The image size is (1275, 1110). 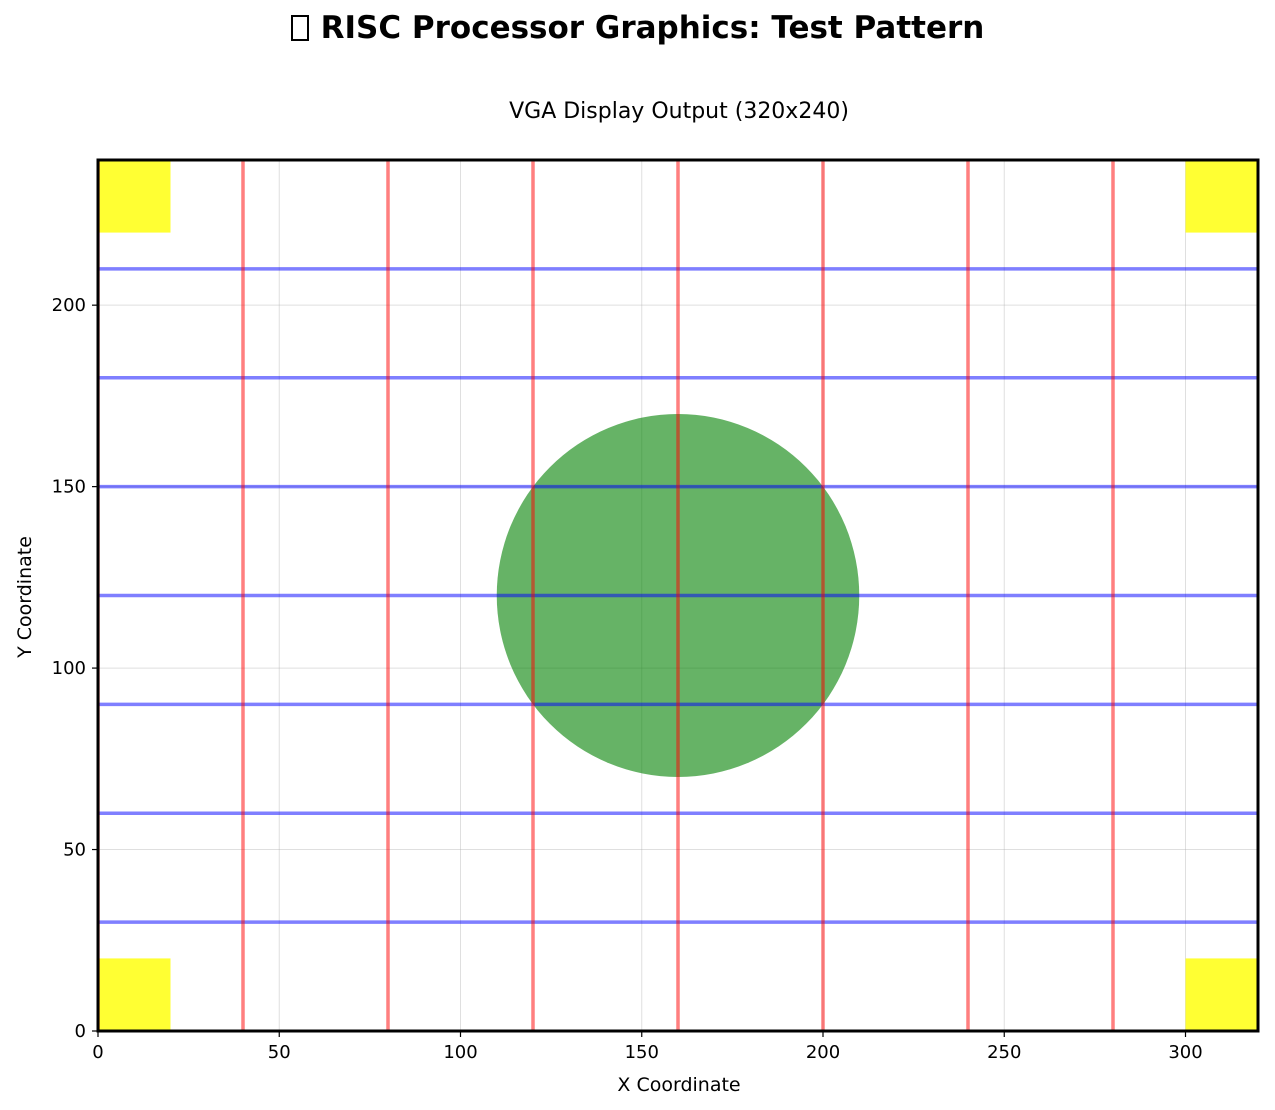 What do you see at coordinates (1004, 1052) in the screenshot?
I see `x-tick-label: 250` at bounding box center [1004, 1052].